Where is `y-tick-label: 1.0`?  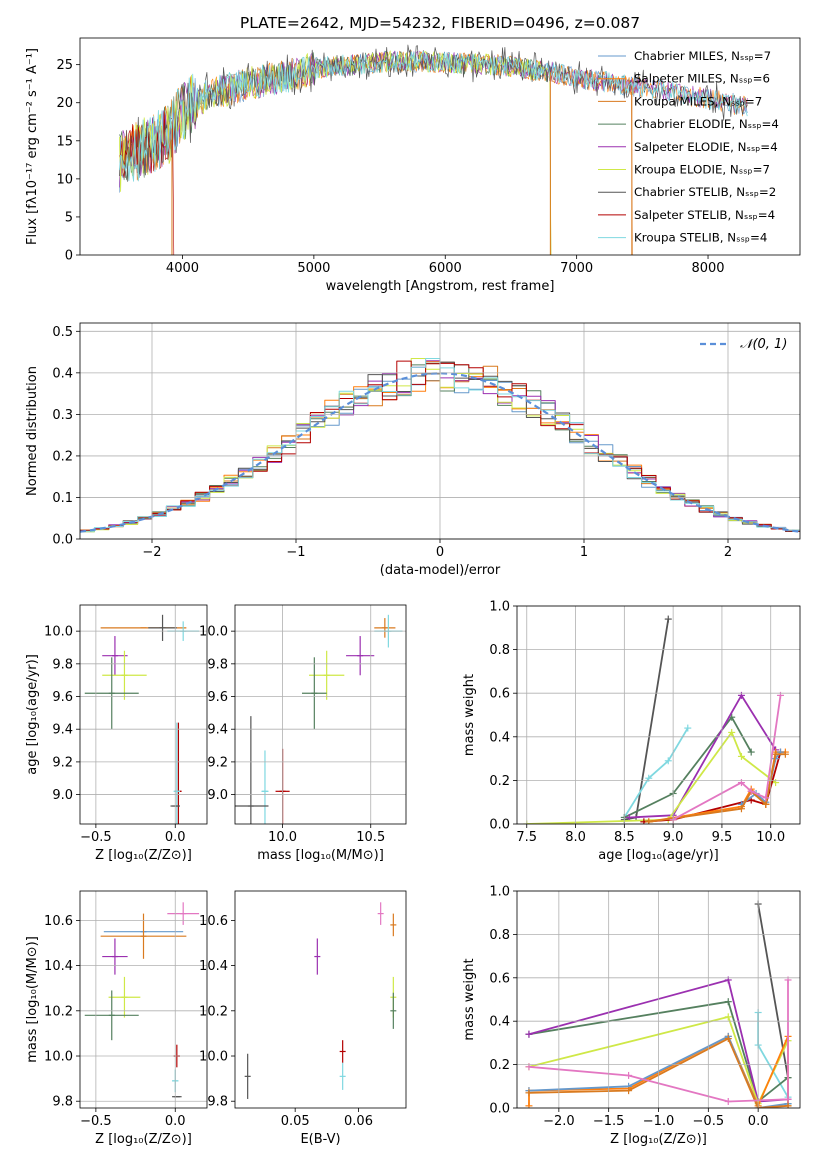
y-tick-label: 1.0 is located at coordinates (499, 892).